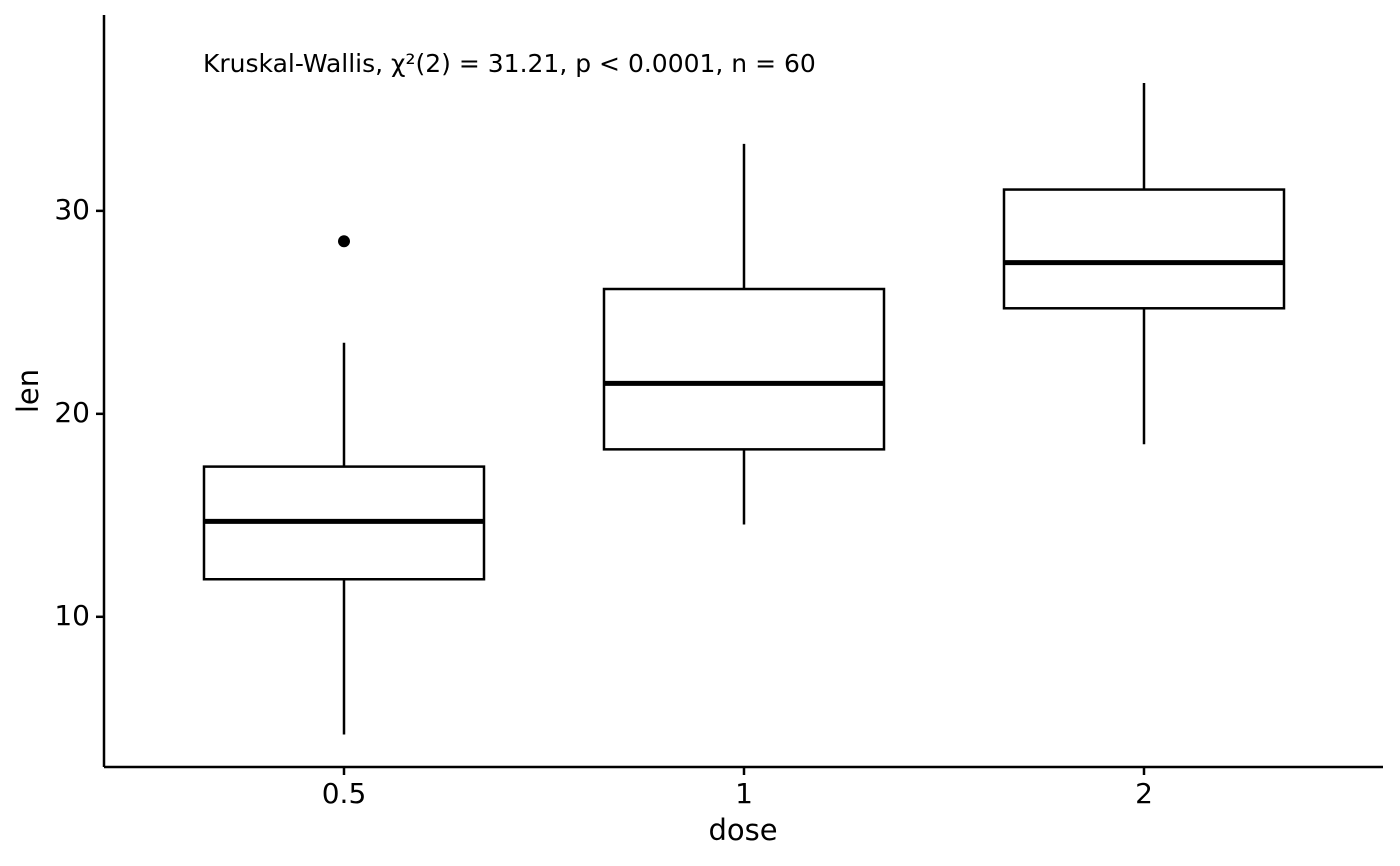  What do you see at coordinates (742, 830) in the screenshot?
I see `x-axis-title: dose` at bounding box center [742, 830].